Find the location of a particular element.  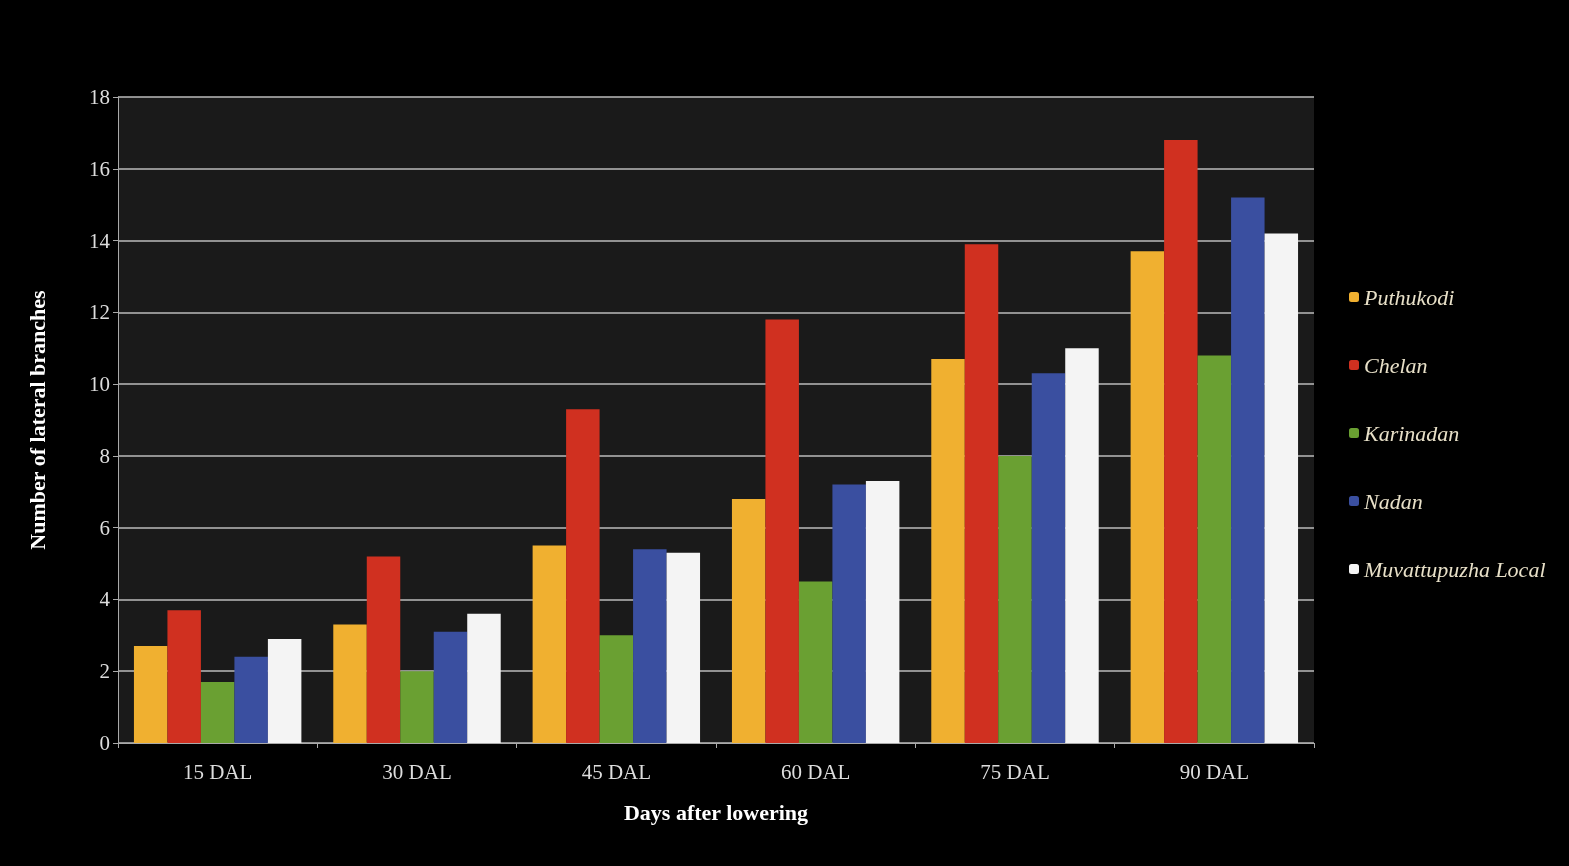

y-tick-label: 16 is located at coordinates (99, 168).